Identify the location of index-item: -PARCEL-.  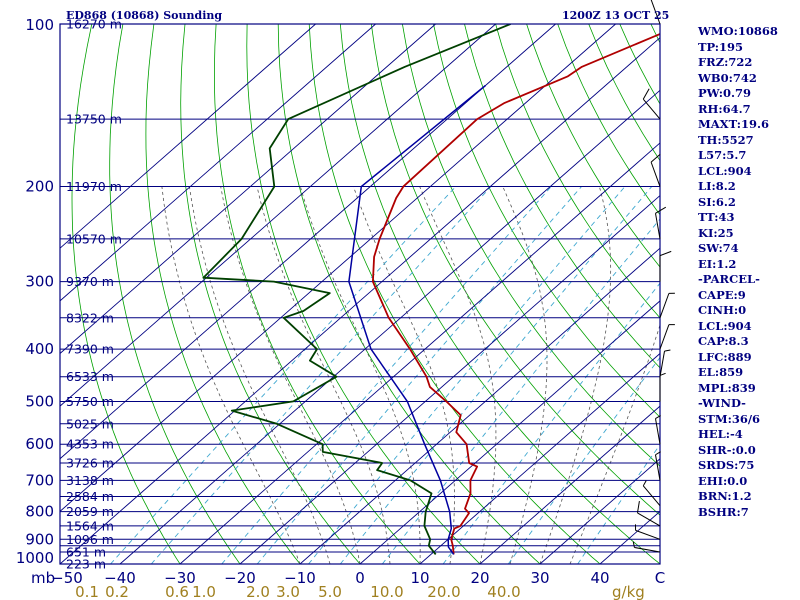
(729, 279).